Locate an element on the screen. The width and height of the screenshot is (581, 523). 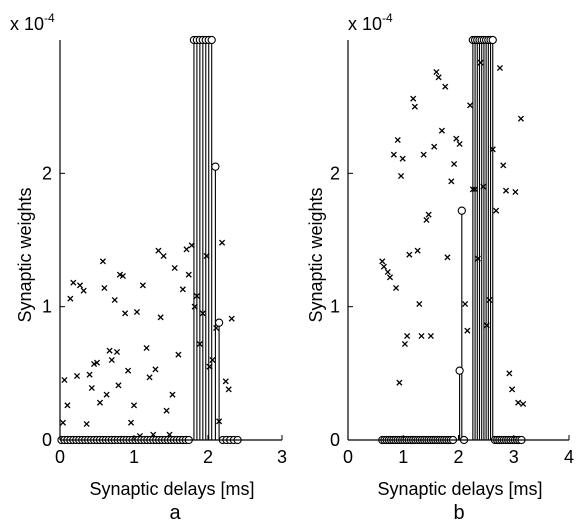
panel-label-b: b is located at coordinates (458, 512).